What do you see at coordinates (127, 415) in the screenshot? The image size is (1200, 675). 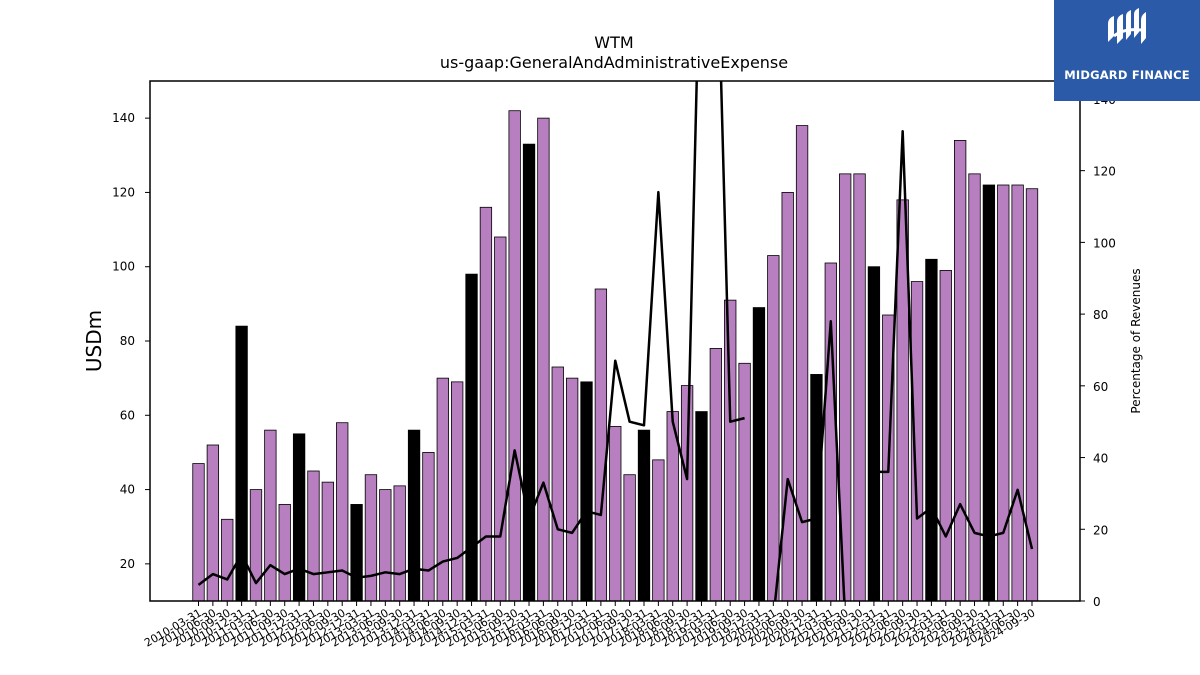 I see `y-tick-label: 60` at bounding box center [127, 415].